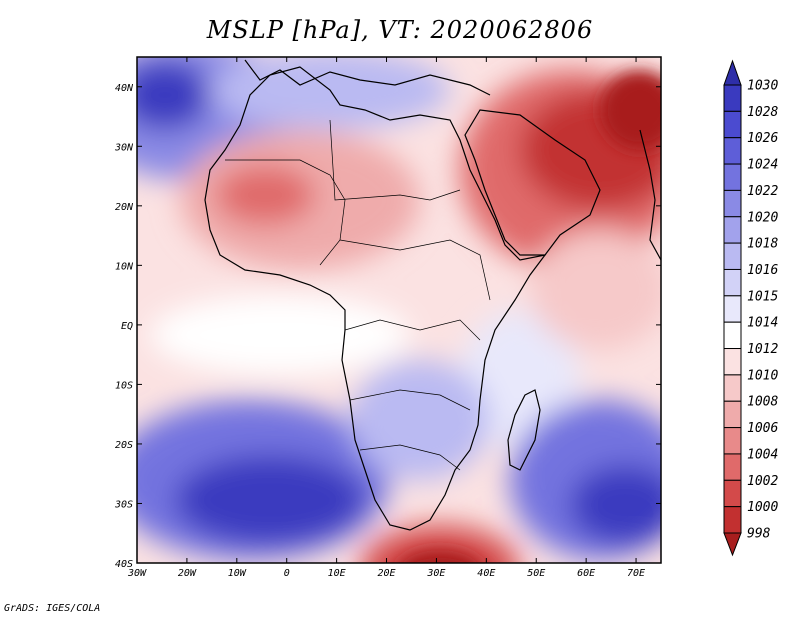 The height and width of the screenshot is (618, 800). I want to click on colorbar-label: 1022, so click(762, 191).